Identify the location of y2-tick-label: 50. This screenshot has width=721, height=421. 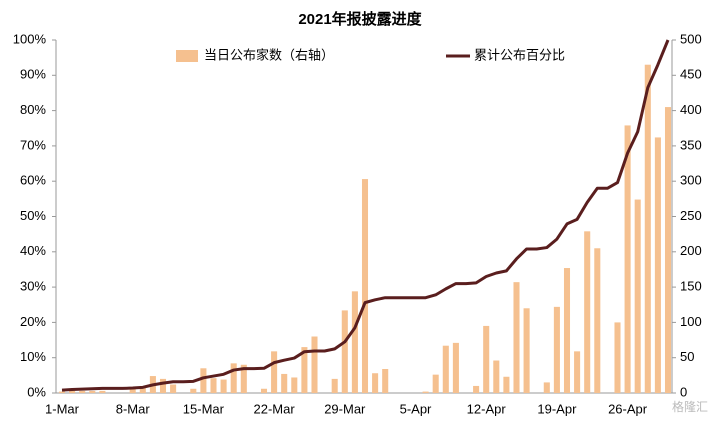
(687, 356).